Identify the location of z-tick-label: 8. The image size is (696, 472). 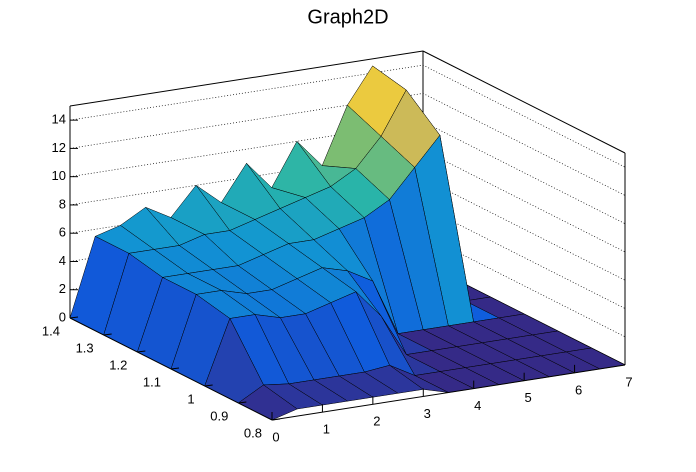
(62, 203).